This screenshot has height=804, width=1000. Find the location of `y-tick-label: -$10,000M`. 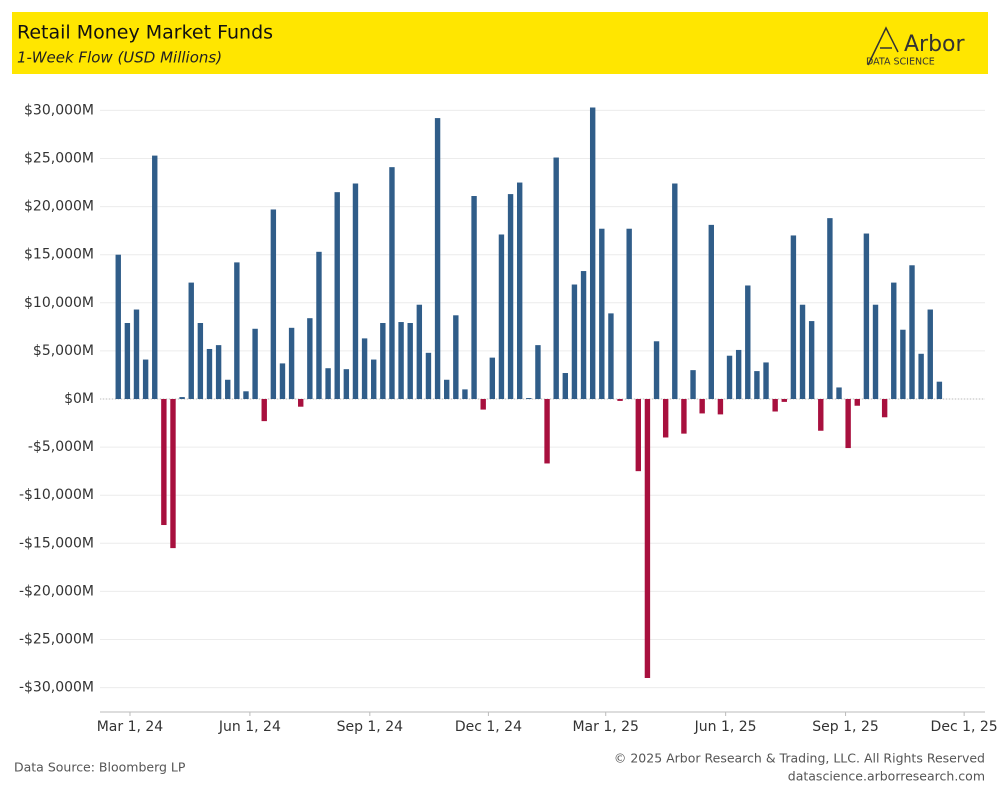

y-tick-label: -$10,000M is located at coordinates (56, 495).